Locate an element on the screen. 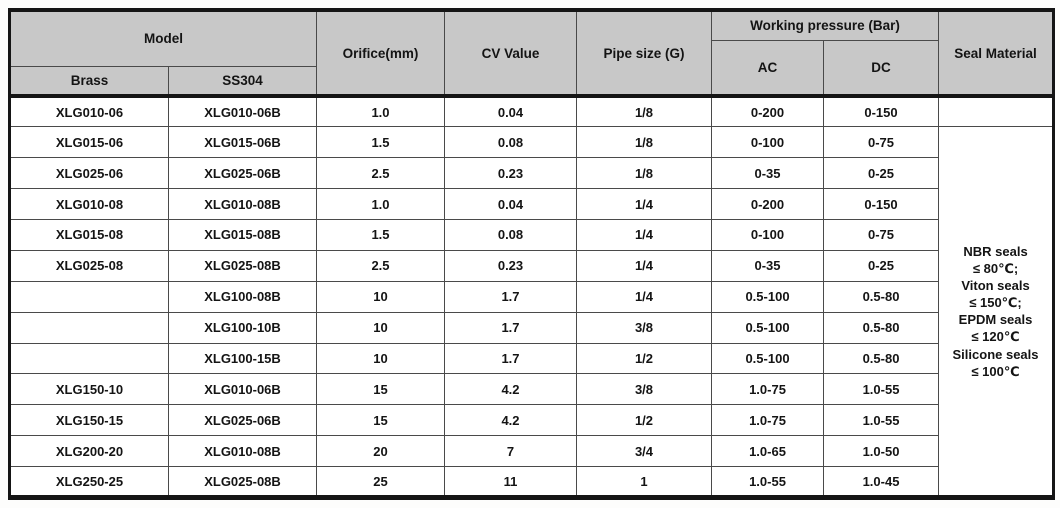 Image resolution: width=1060 pixels, height=508 pixels. cell-pipe-size: 3/8 is located at coordinates (644, 327).